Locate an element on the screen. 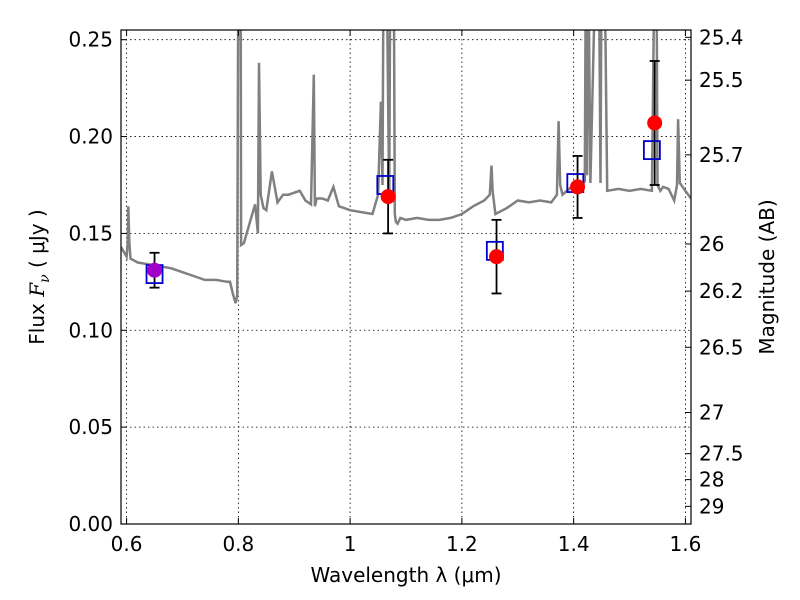 This screenshot has width=800, height=600. x-tick-label: 1.4 is located at coordinates (574, 544).